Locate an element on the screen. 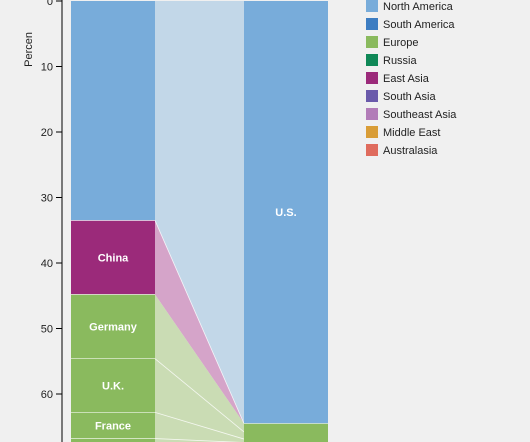 The image size is (530, 442). y-tick-label: 30 is located at coordinates (47, 199).